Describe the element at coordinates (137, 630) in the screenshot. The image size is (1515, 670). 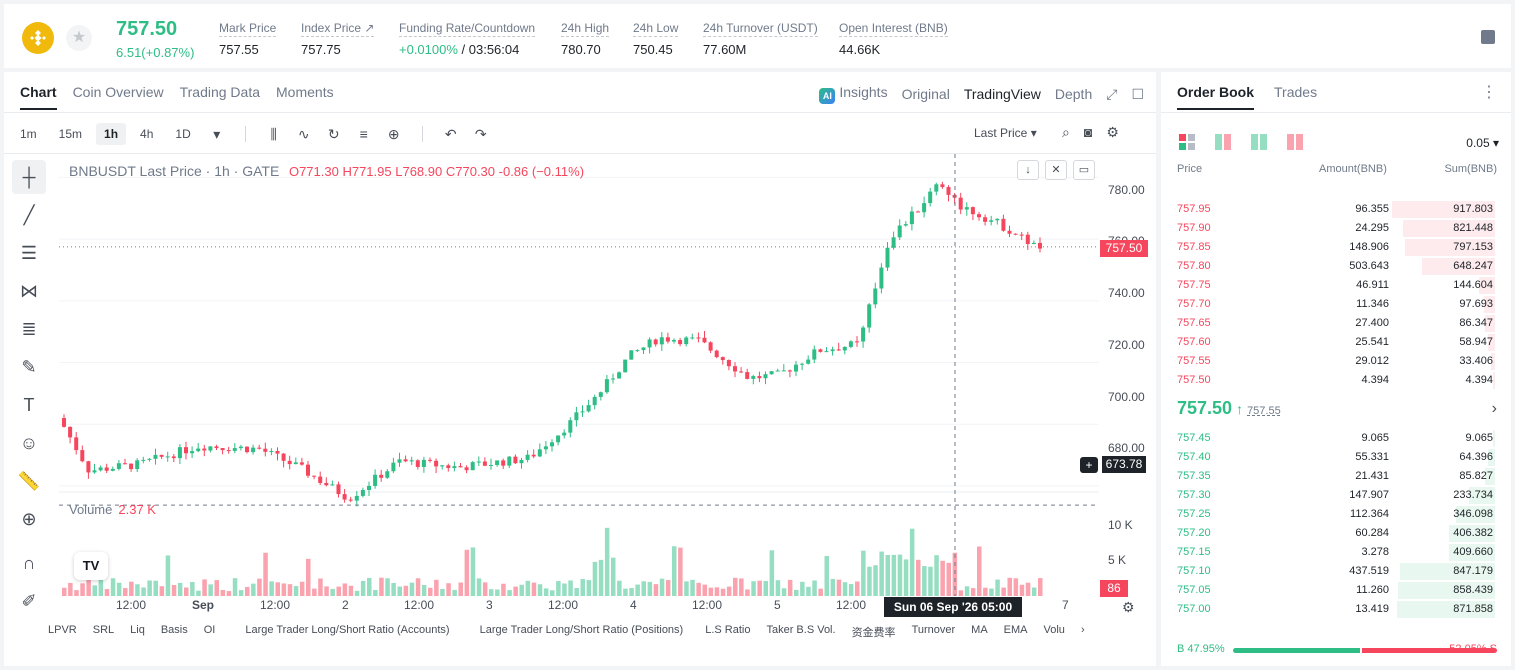
I see `indicator-item: Liq` at that location.